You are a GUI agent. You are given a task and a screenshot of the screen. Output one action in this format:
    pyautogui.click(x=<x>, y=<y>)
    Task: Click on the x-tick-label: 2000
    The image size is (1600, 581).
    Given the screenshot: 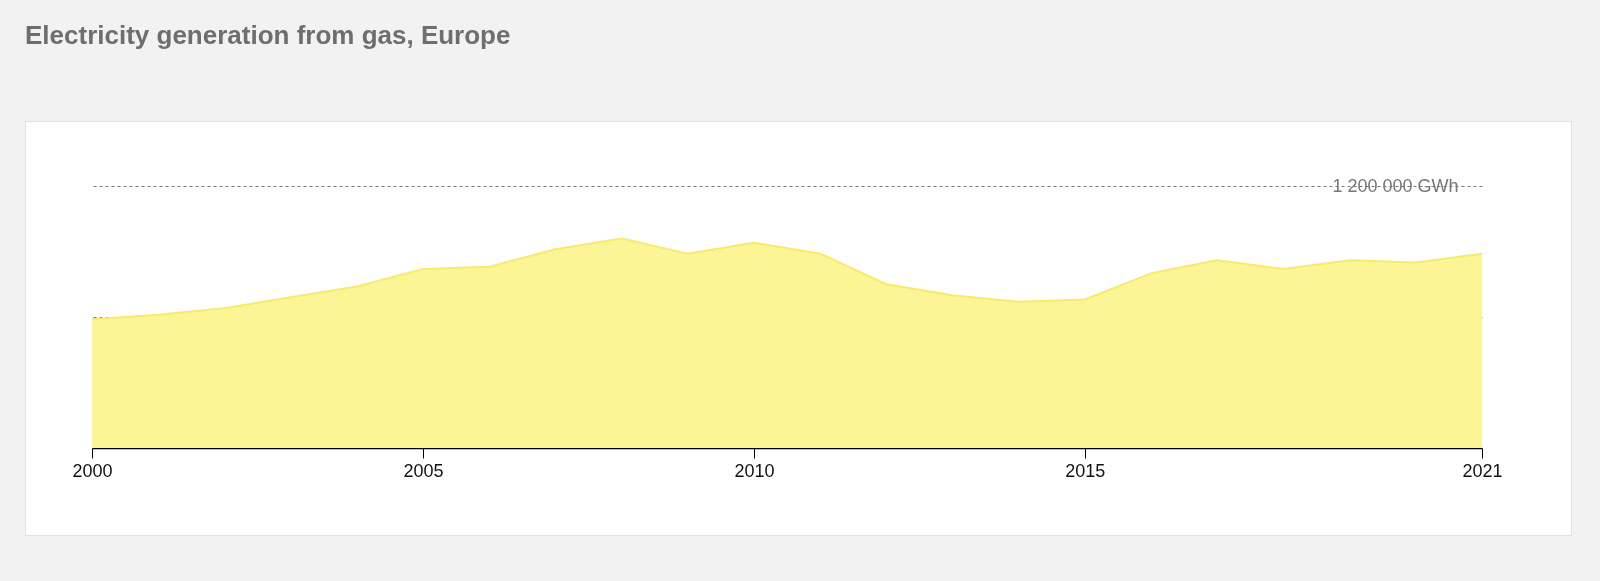 What is the action you would take?
    pyautogui.click(x=92, y=470)
    